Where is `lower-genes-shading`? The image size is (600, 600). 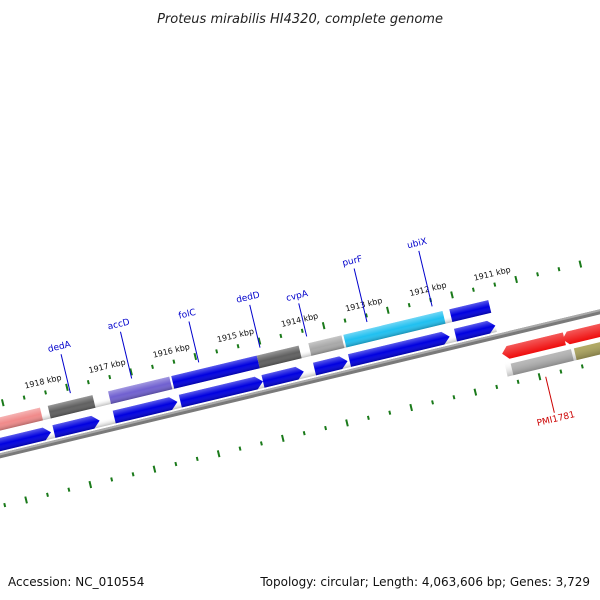
lower-genes-shading is located at coordinates (550, 347).